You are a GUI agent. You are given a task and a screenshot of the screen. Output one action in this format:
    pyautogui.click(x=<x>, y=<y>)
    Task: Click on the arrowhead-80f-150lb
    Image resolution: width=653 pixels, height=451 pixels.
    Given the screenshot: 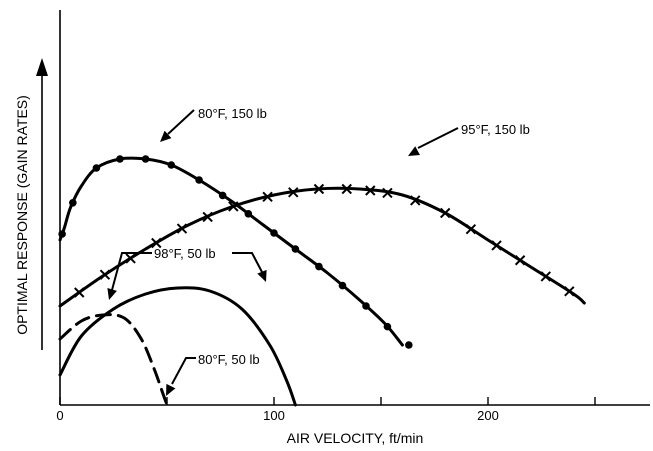 What is the action you would take?
    pyautogui.click(x=166, y=136)
    